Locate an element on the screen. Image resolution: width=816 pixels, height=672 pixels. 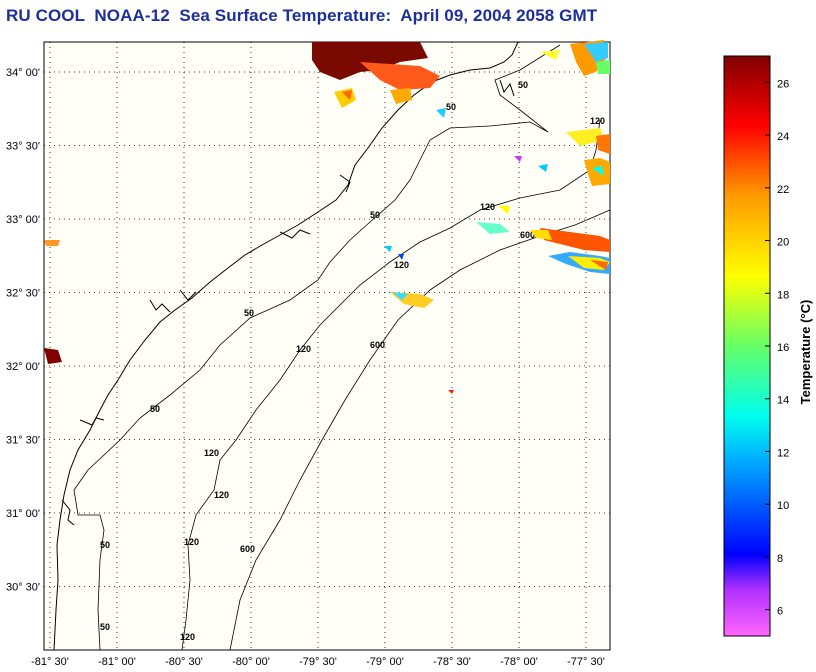
colorbar-ticks: 26 24 22 20 18 16 14 12 10 8 6 is located at coordinates (777, 348).